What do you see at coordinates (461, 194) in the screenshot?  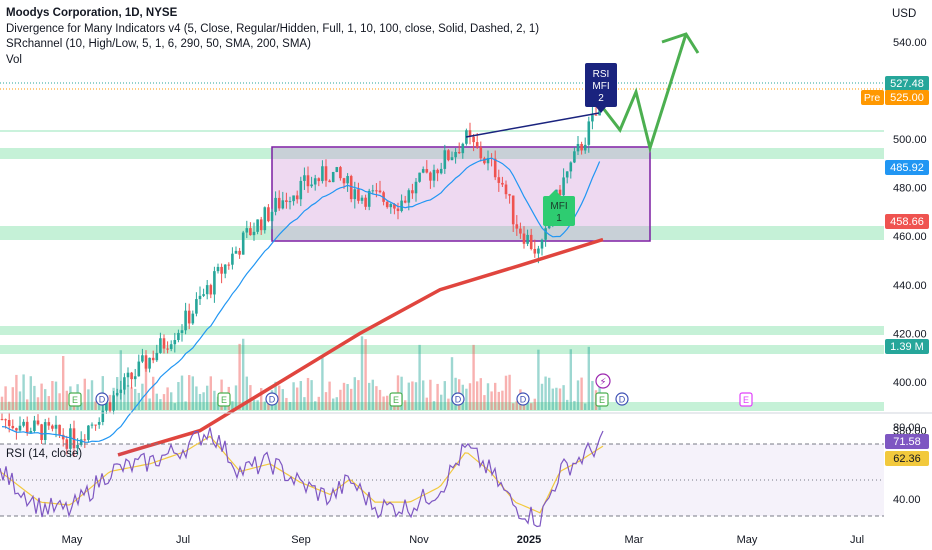 I see `range-box` at bounding box center [461, 194].